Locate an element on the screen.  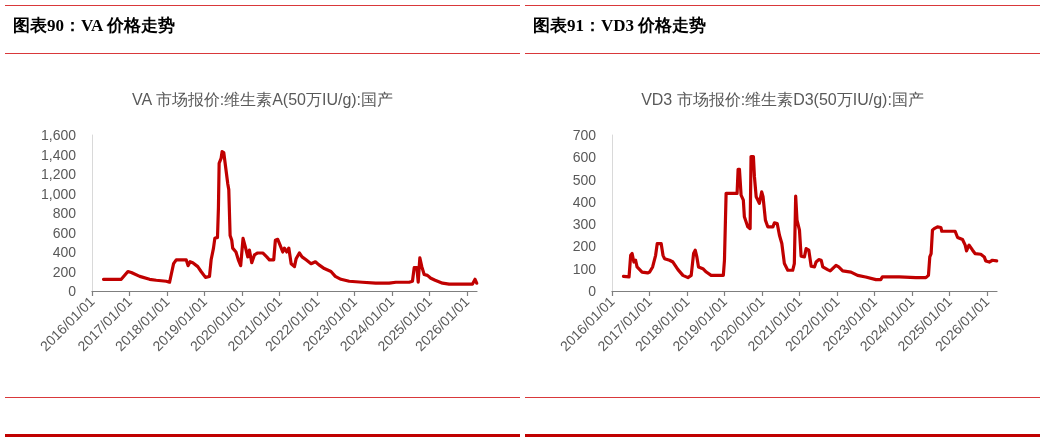
chart-title: 图表91：VD3 价格走势 is located at coordinates (620, 26).